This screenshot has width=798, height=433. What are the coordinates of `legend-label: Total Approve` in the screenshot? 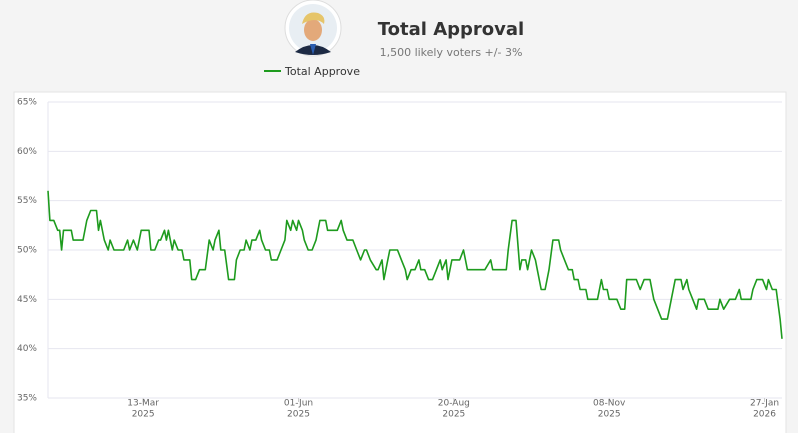 It's located at (322, 71).